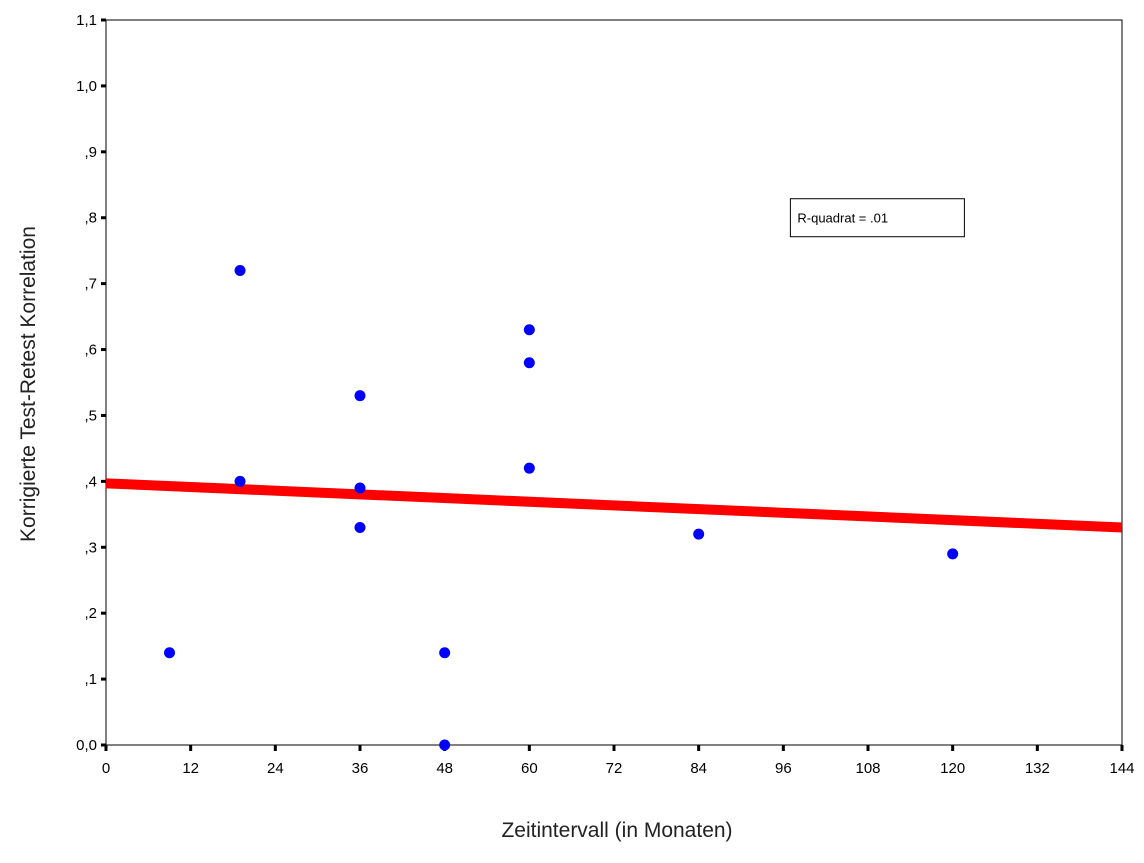  I want to click on x-axis: 0 12 24 36 48 60 72 84 96 108 120 132 144, so click(618, 761).